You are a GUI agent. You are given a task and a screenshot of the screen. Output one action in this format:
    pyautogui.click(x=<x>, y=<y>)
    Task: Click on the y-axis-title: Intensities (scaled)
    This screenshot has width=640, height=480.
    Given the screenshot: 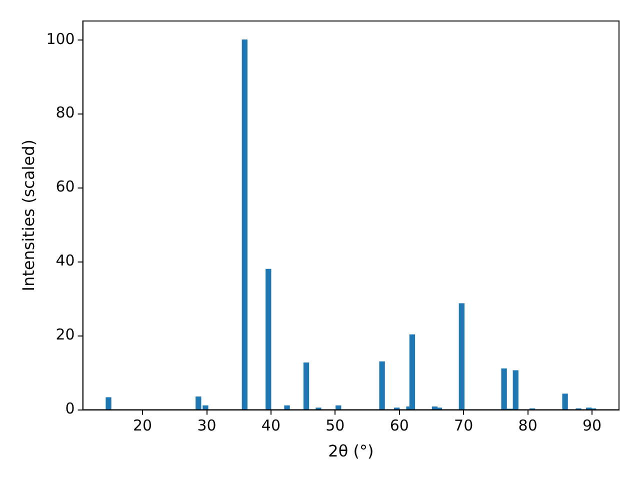 What is the action you would take?
    pyautogui.click(x=28, y=216)
    